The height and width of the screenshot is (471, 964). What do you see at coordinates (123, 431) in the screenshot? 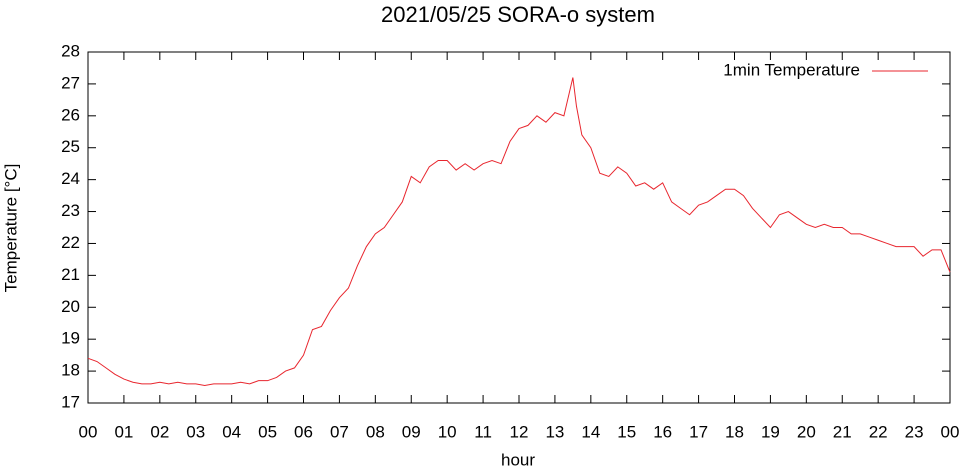
I see `x-tick-label: 01` at bounding box center [123, 431].